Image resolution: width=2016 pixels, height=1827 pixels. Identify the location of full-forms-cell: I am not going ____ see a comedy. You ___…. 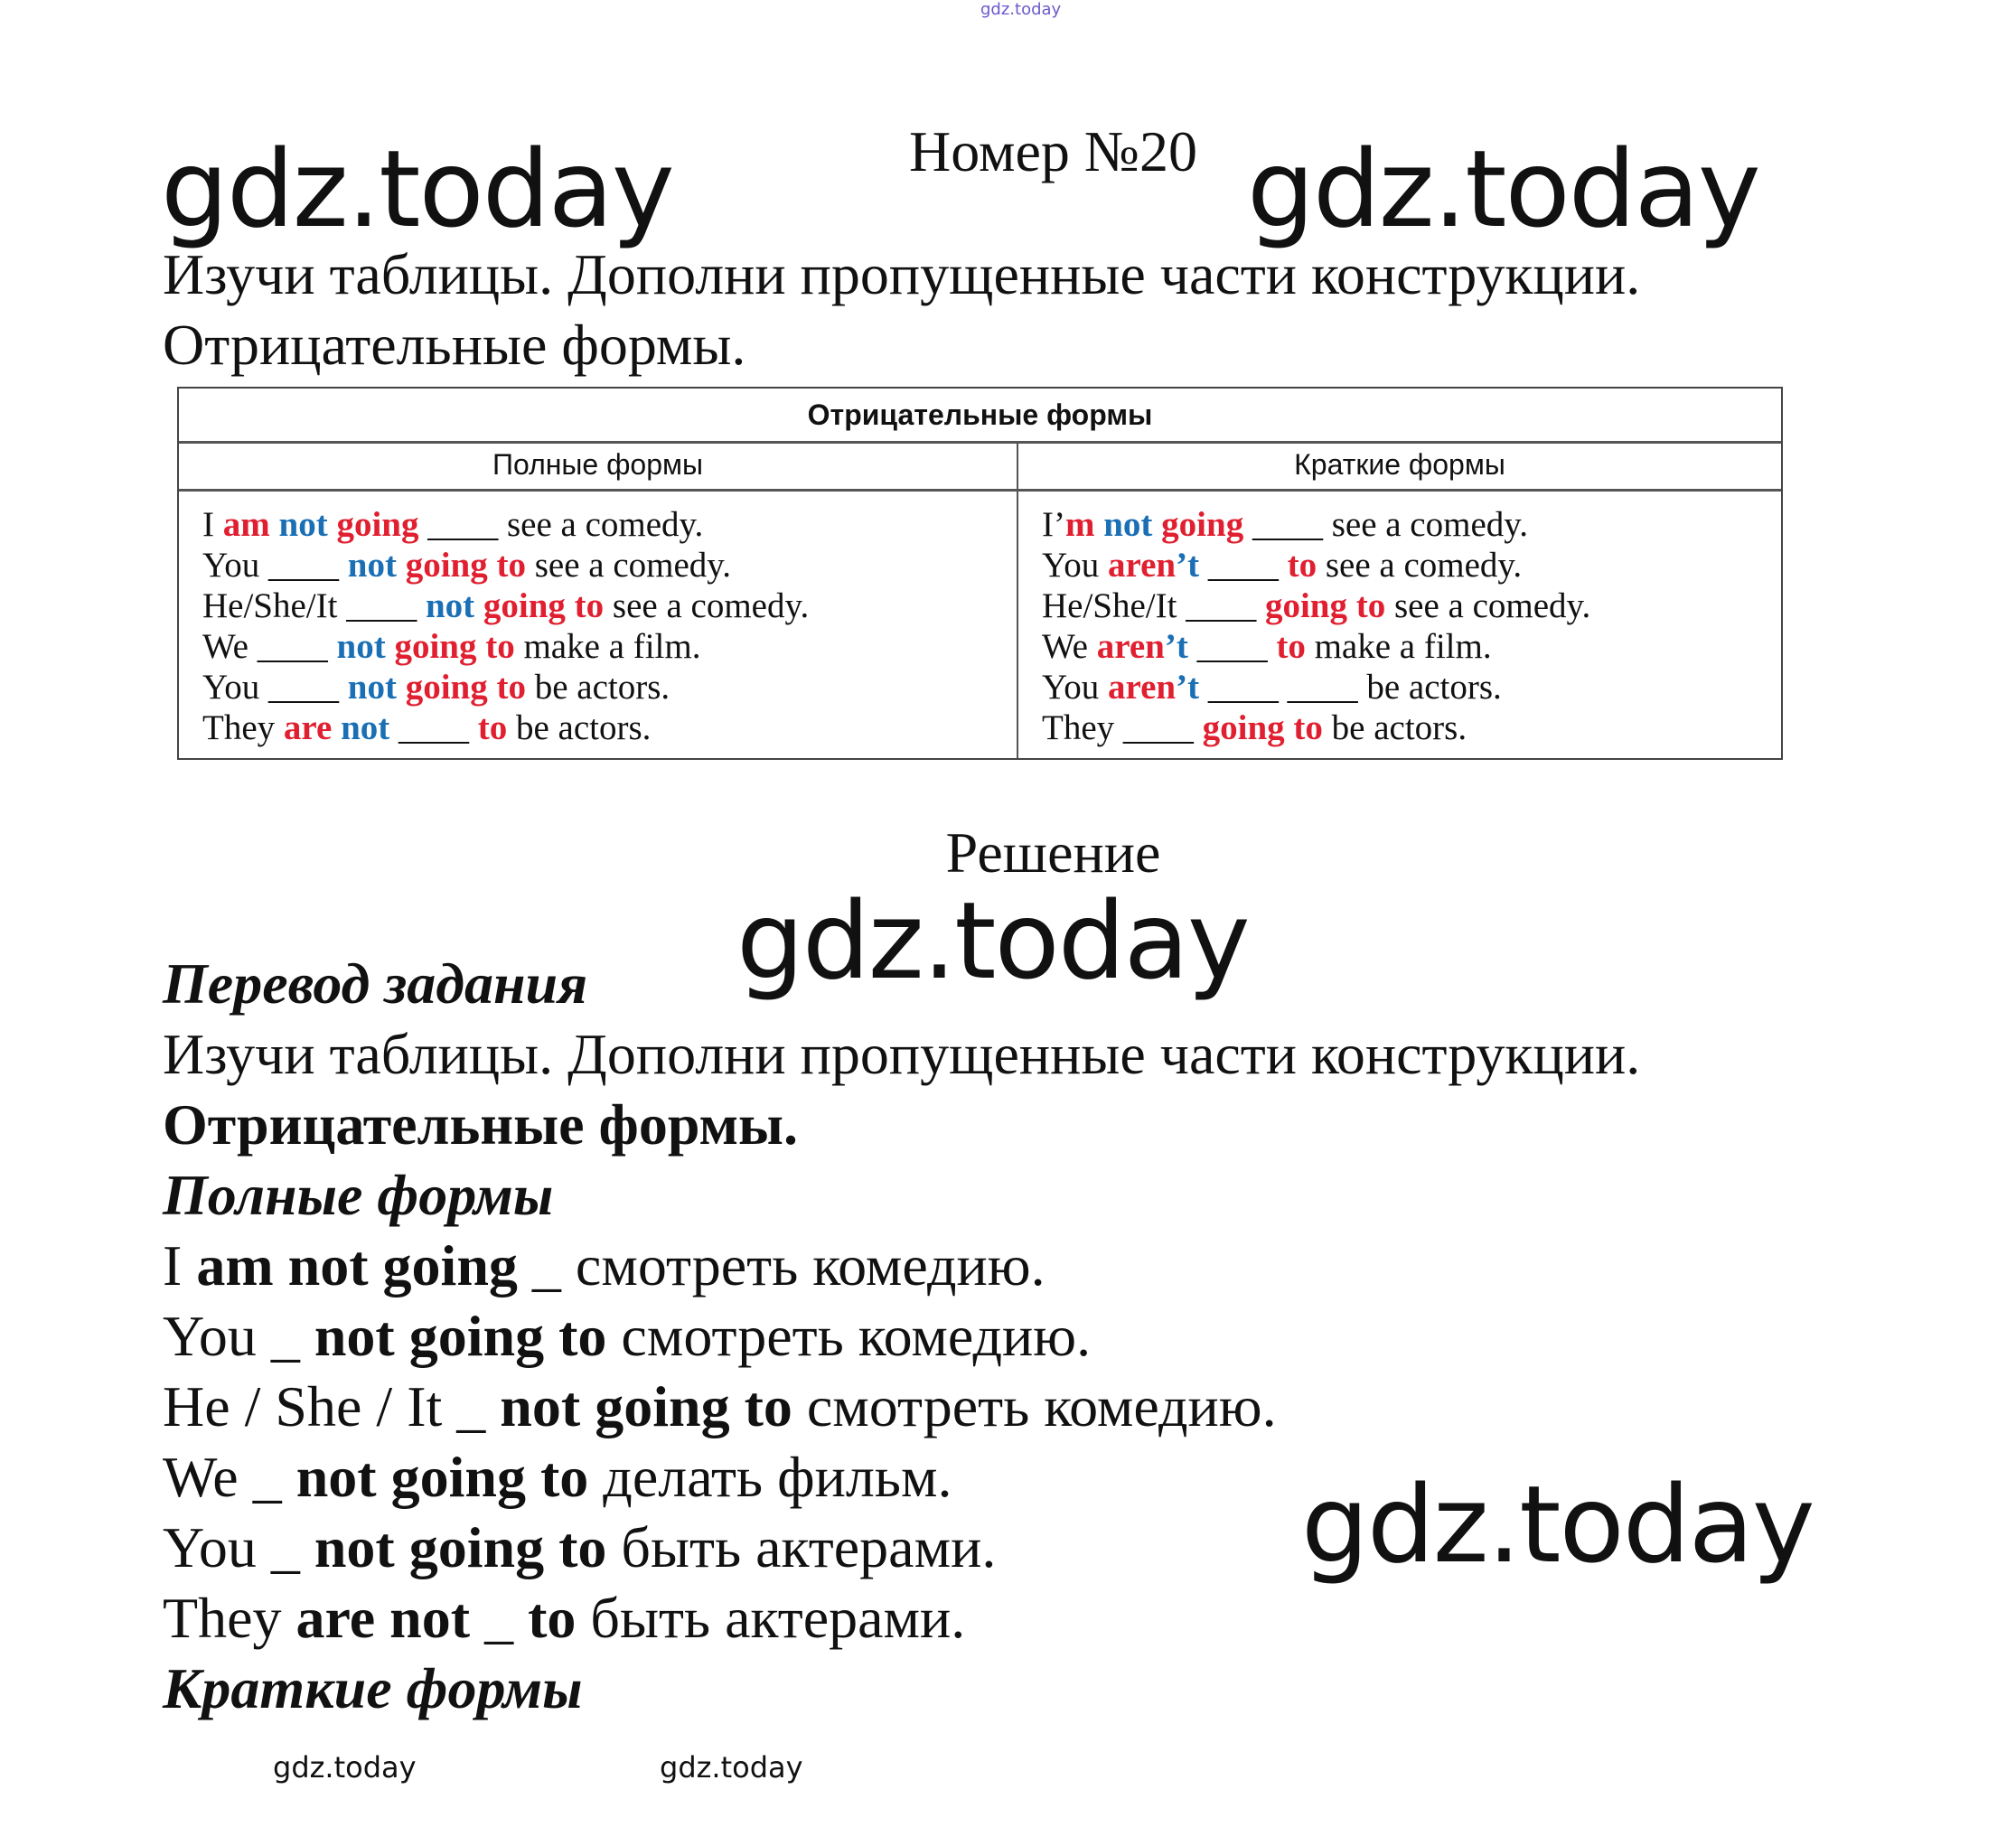
(598, 625).